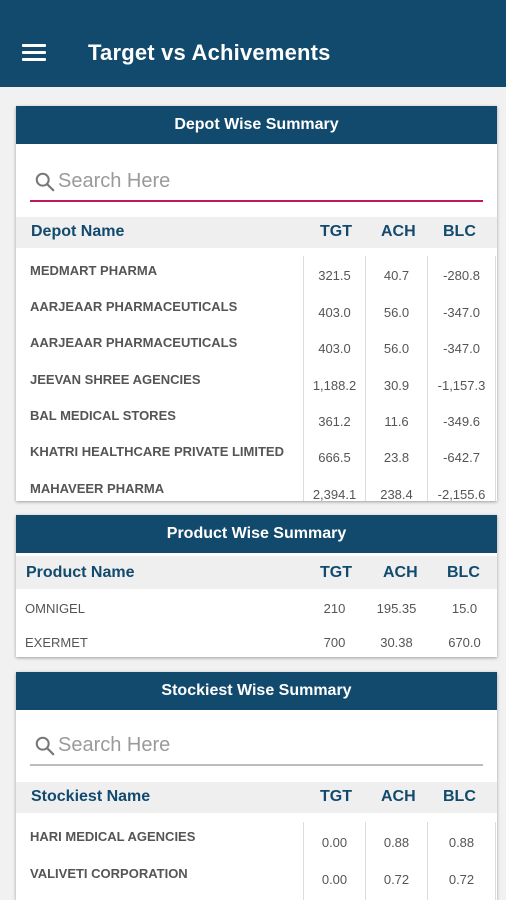 Image resolution: width=506 pixels, height=900 pixels. What do you see at coordinates (256, 487) in the screenshot?
I see `table-row: MAHAVEER PHARMA 2,394.1 238.4 -2,155.6` at bounding box center [256, 487].